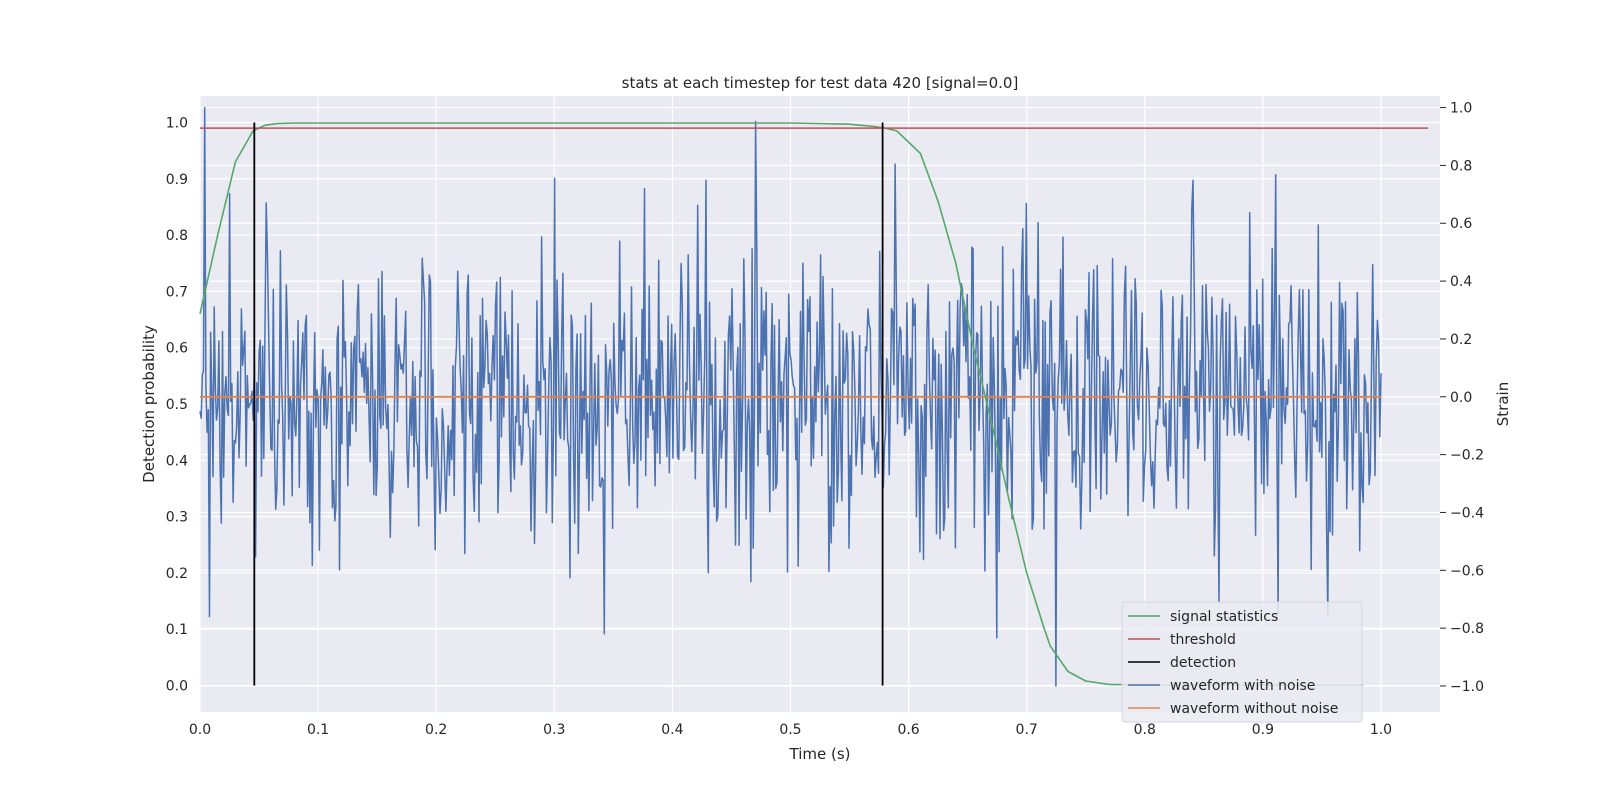 The height and width of the screenshot is (800, 1600). I want to click on legend-entry: threshold, so click(1182, 640).